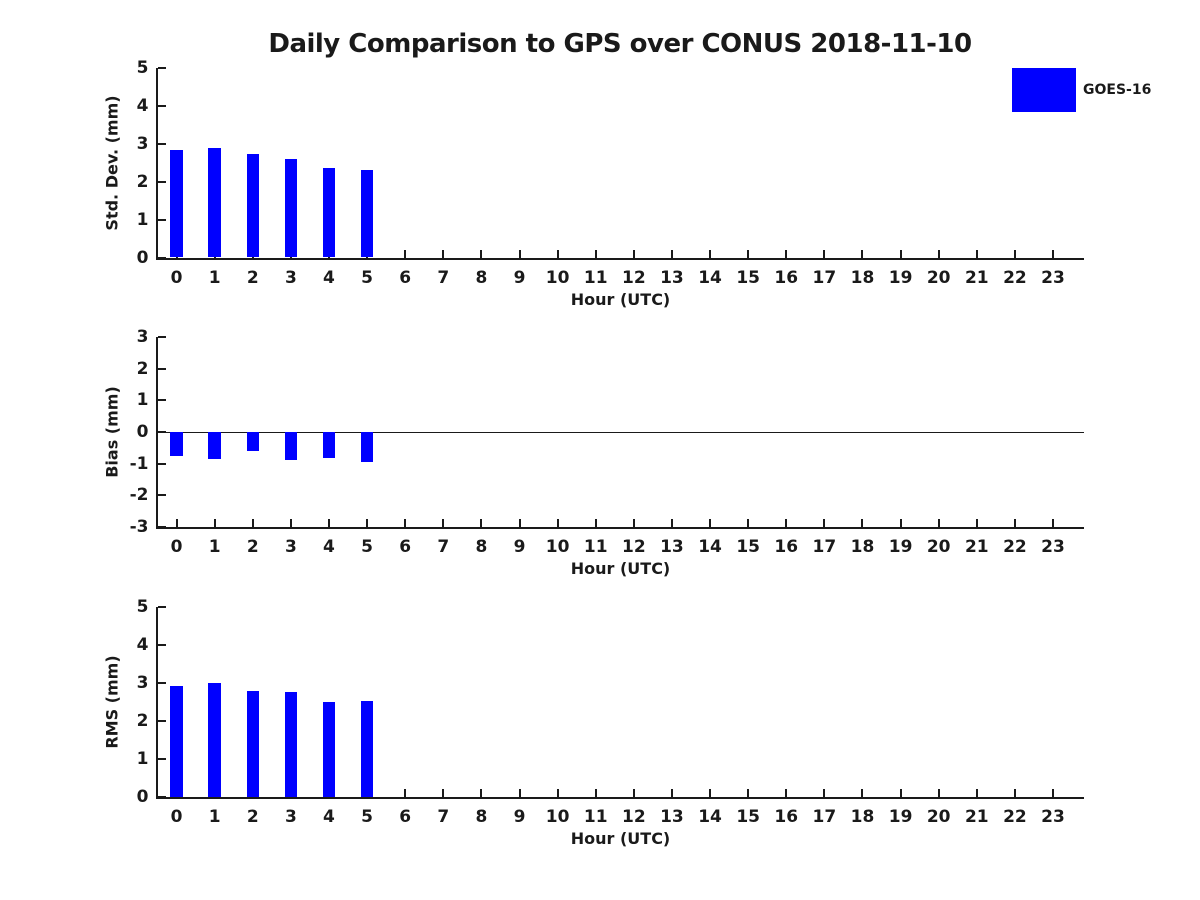 This screenshot has width=1200, height=900. I want to click on legend: GOES-16, so click(1081, 90).